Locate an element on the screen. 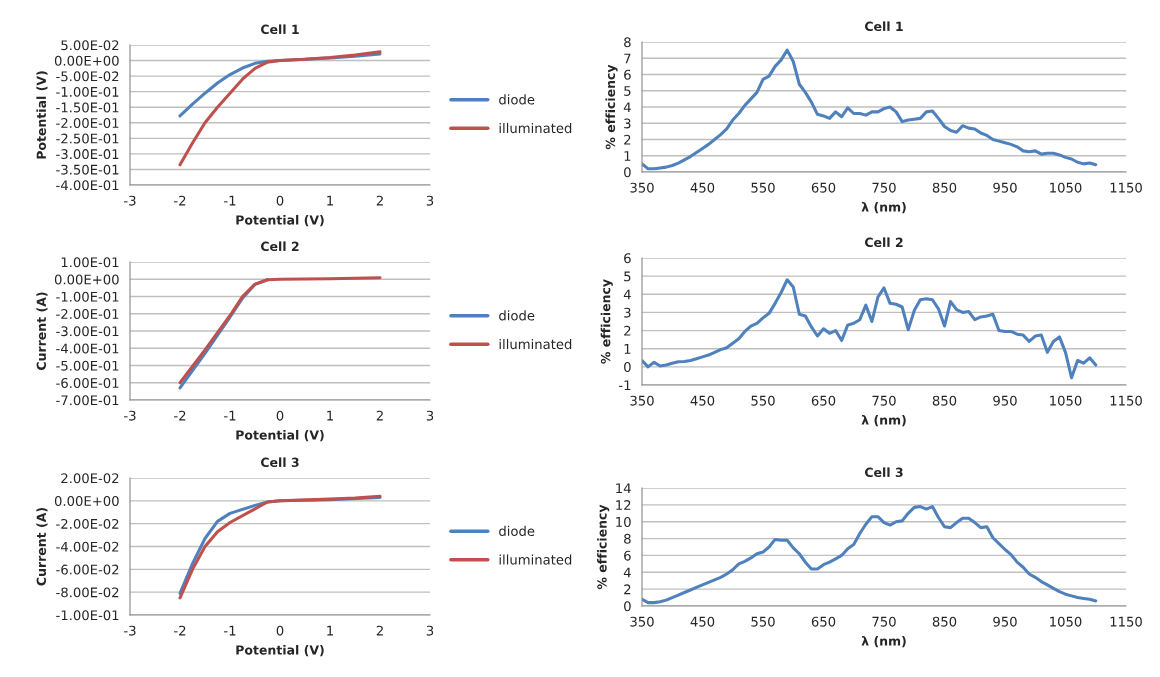 The height and width of the screenshot is (677, 1160). y-tick-label: 3 is located at coordinates (627, 312).